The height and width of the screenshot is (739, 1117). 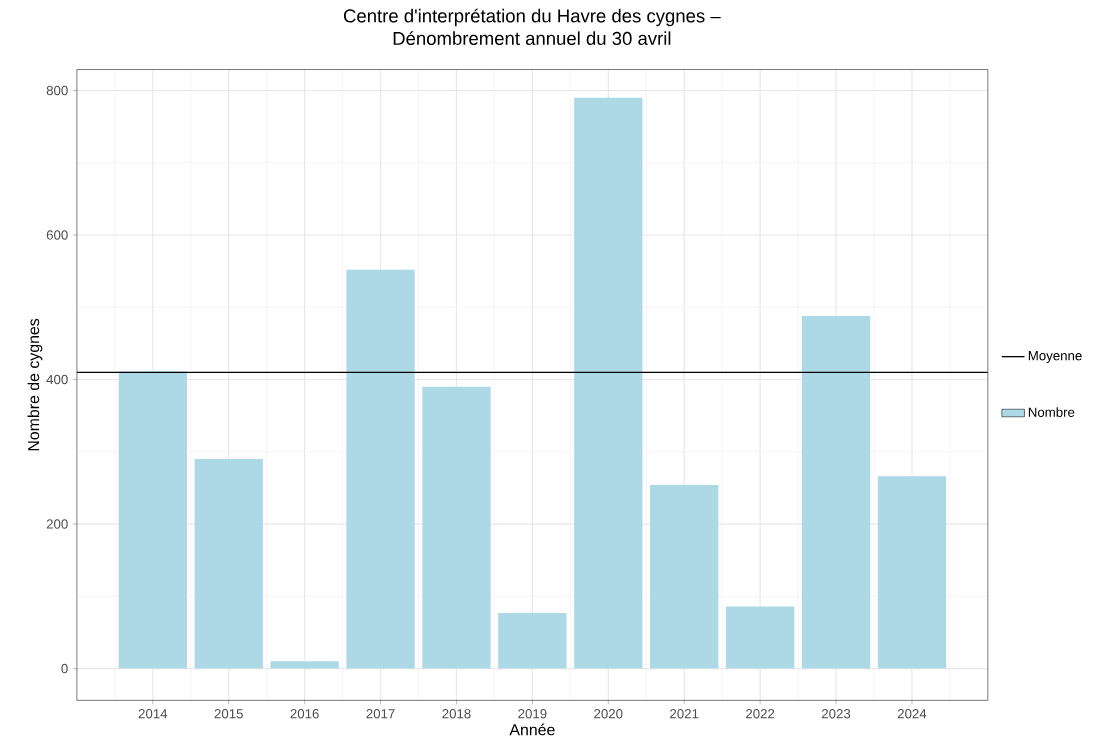 What do you see at coordinates (532, 26) in the screenshot?
I see `chart-title: Centre d'interprétation du Havre des cygnes – Dénombrement annuel du 30 avril` at bounding box center [532, 26].